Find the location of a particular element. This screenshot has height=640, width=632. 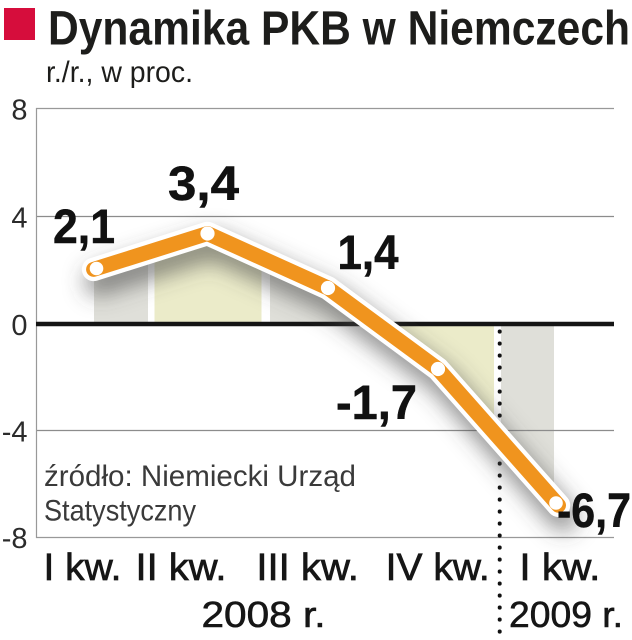

svg-text: 3,4 is located at coordinates (203, 184).